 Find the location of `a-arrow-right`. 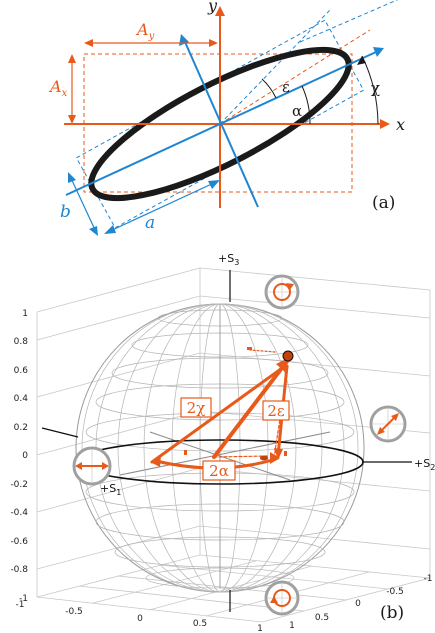

a-arrow-right is located at coordinates (214, 184).